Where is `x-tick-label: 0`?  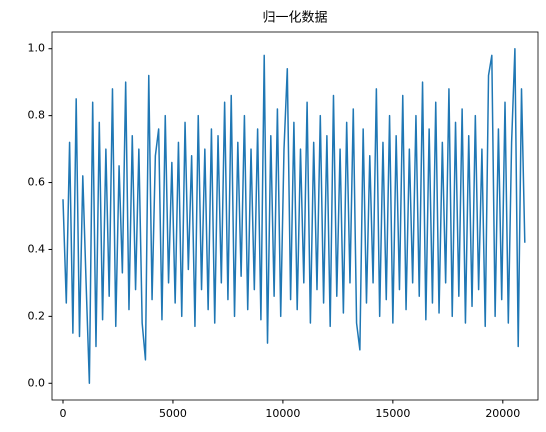 x-tick-label: 0 is located at coordinates (62, 413).